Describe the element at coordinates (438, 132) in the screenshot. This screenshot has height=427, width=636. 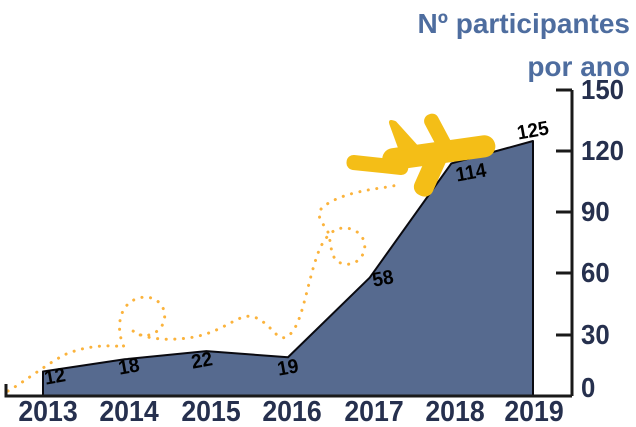
I see `airplane-far-wing` at that location.